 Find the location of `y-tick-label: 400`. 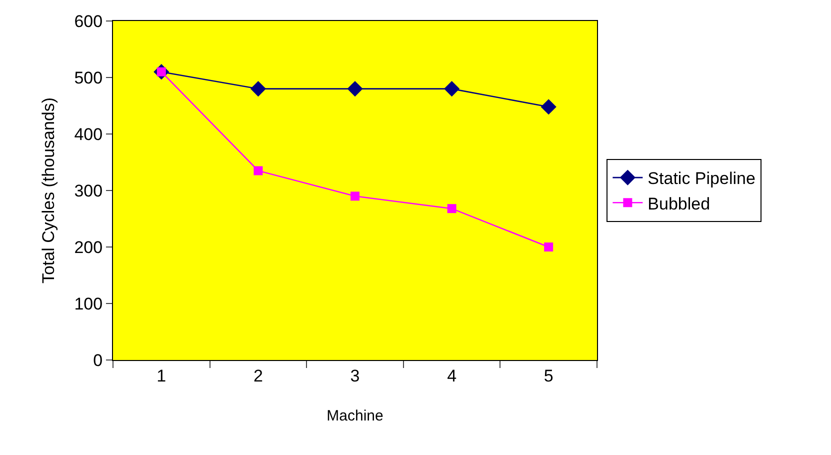

y-tick-label: 400 is located at coordinates (88, 134).